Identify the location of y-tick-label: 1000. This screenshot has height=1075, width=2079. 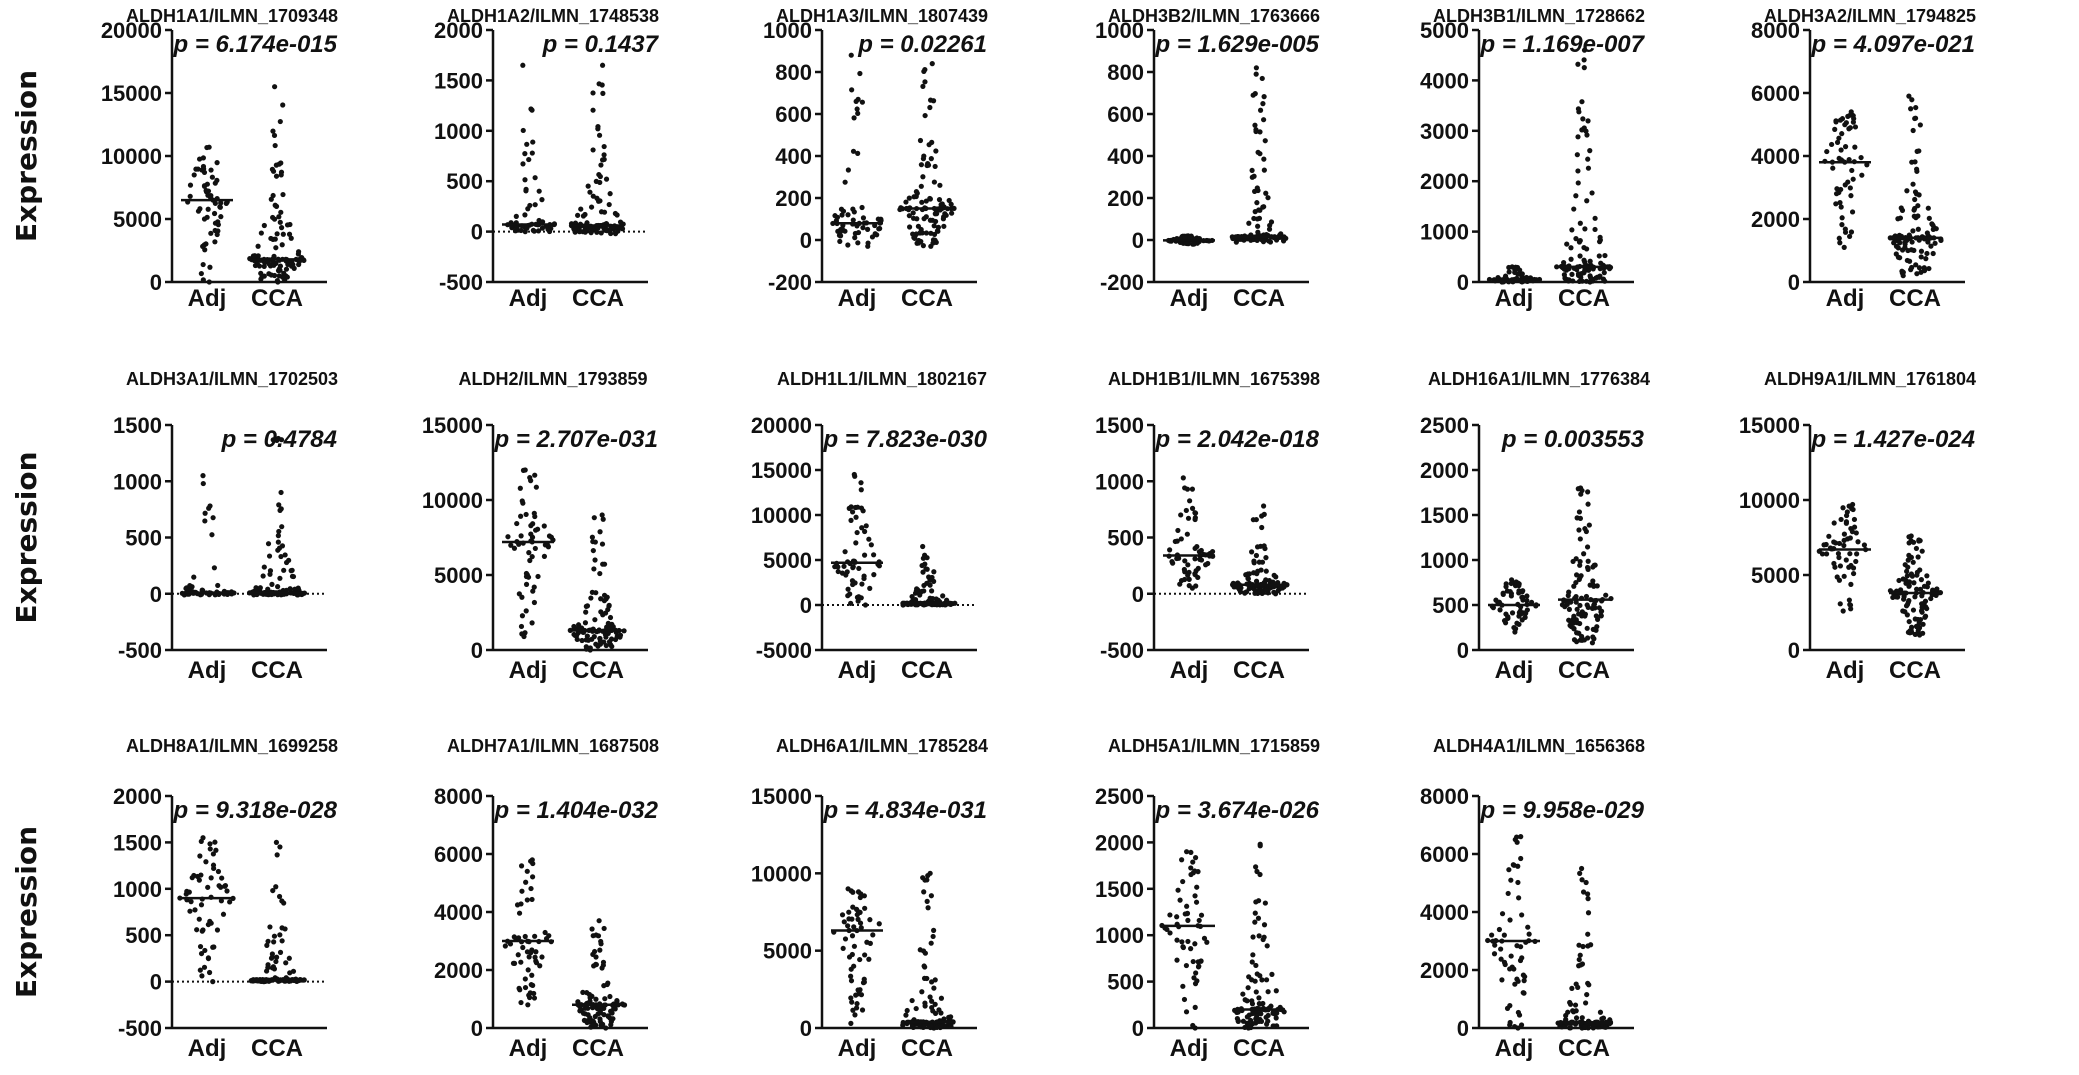
(1119, 935).